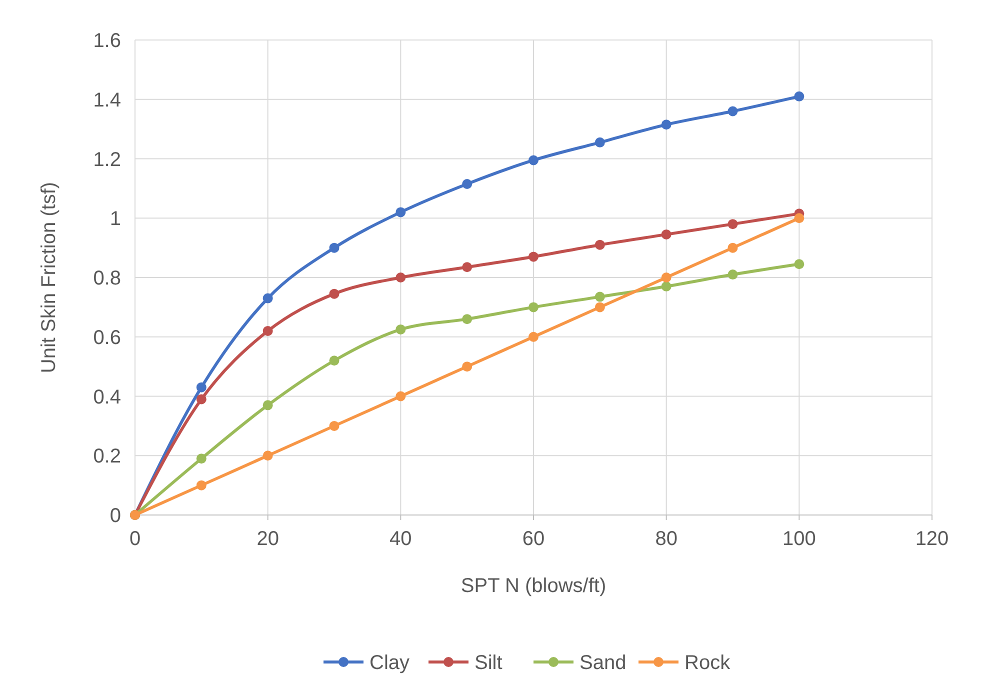 The width and height of the screenshot is (990, 700). Describe the element at coordinates (115, 516) in the screenshot. I see `y-tick-label: 0` at that location.